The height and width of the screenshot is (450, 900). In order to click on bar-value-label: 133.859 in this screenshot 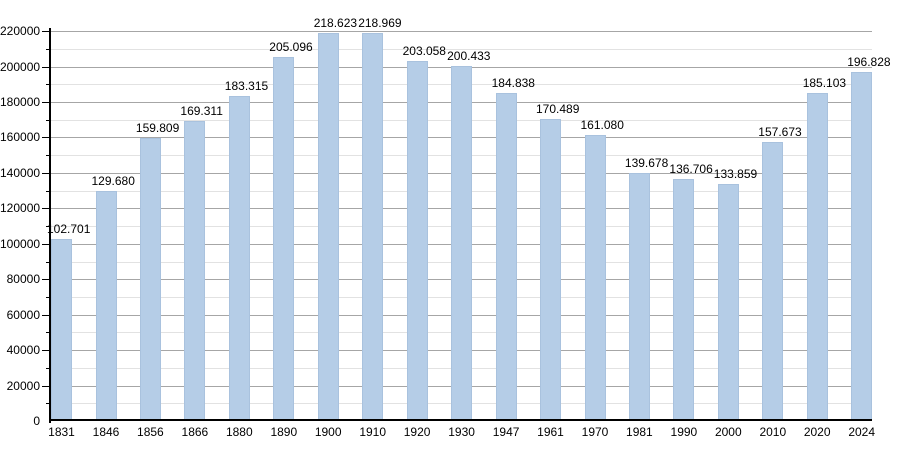, I will do `click(735, 173)`.